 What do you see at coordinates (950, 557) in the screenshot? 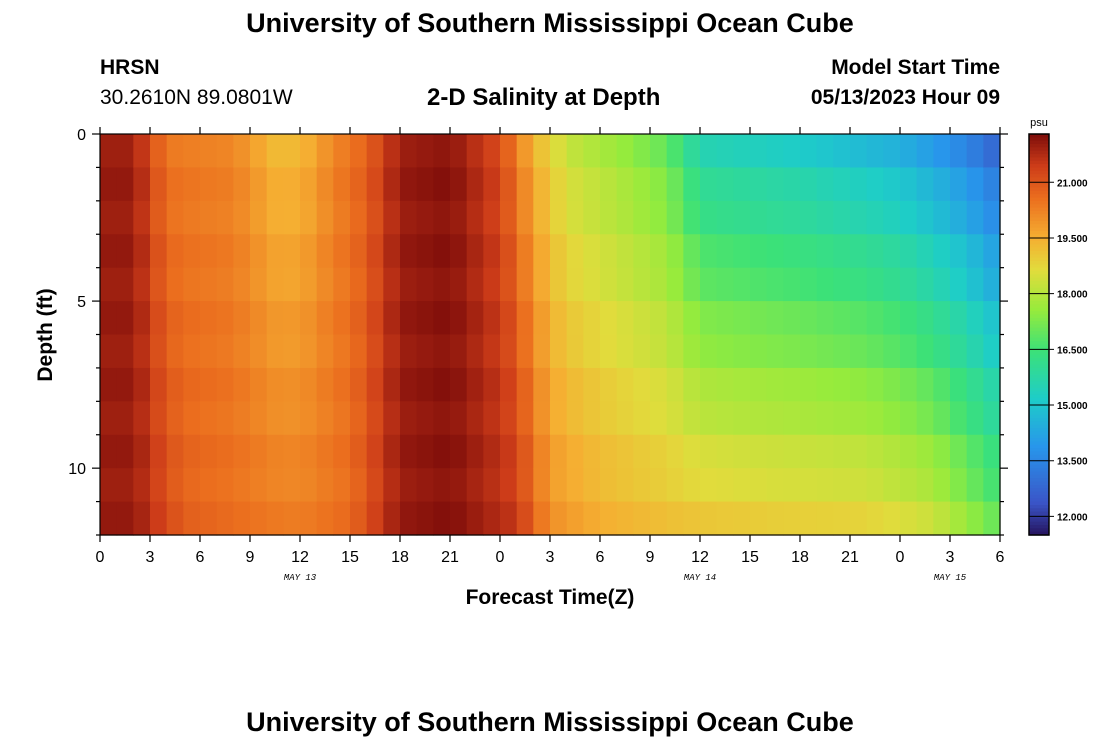
I see `x-tick-label: 3` at bounding box center [950, 557].